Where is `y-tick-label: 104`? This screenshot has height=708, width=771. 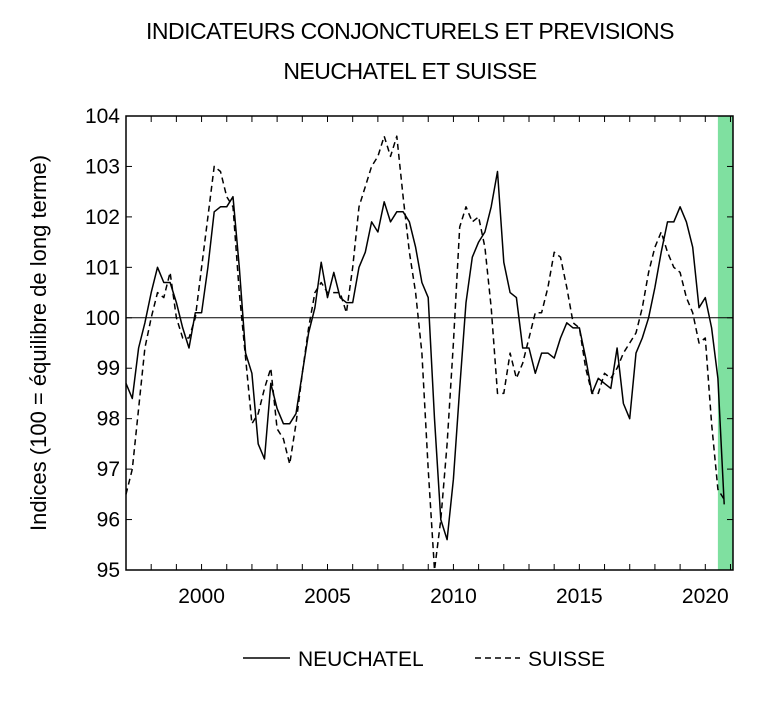
y-tick-label: 104 is located at coordinates (102, 116).